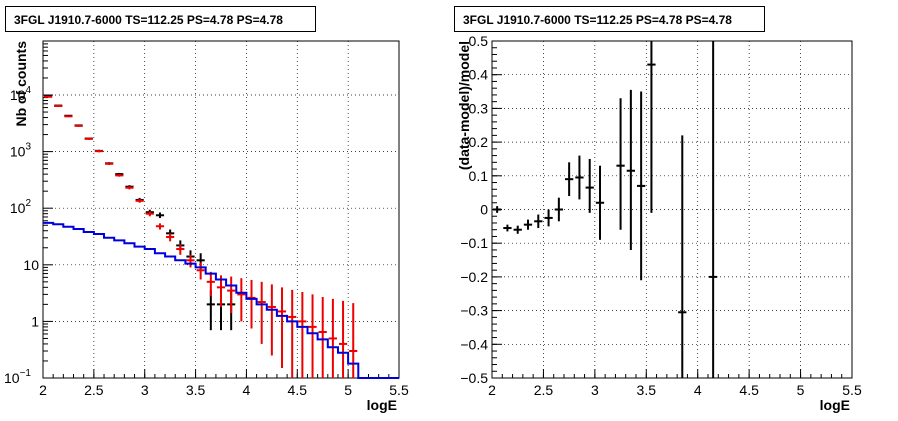  What do you see at coordinates (31, 265) in the screenshot?
I see `y-tick-label: 10` at bounding box center [31, 265].